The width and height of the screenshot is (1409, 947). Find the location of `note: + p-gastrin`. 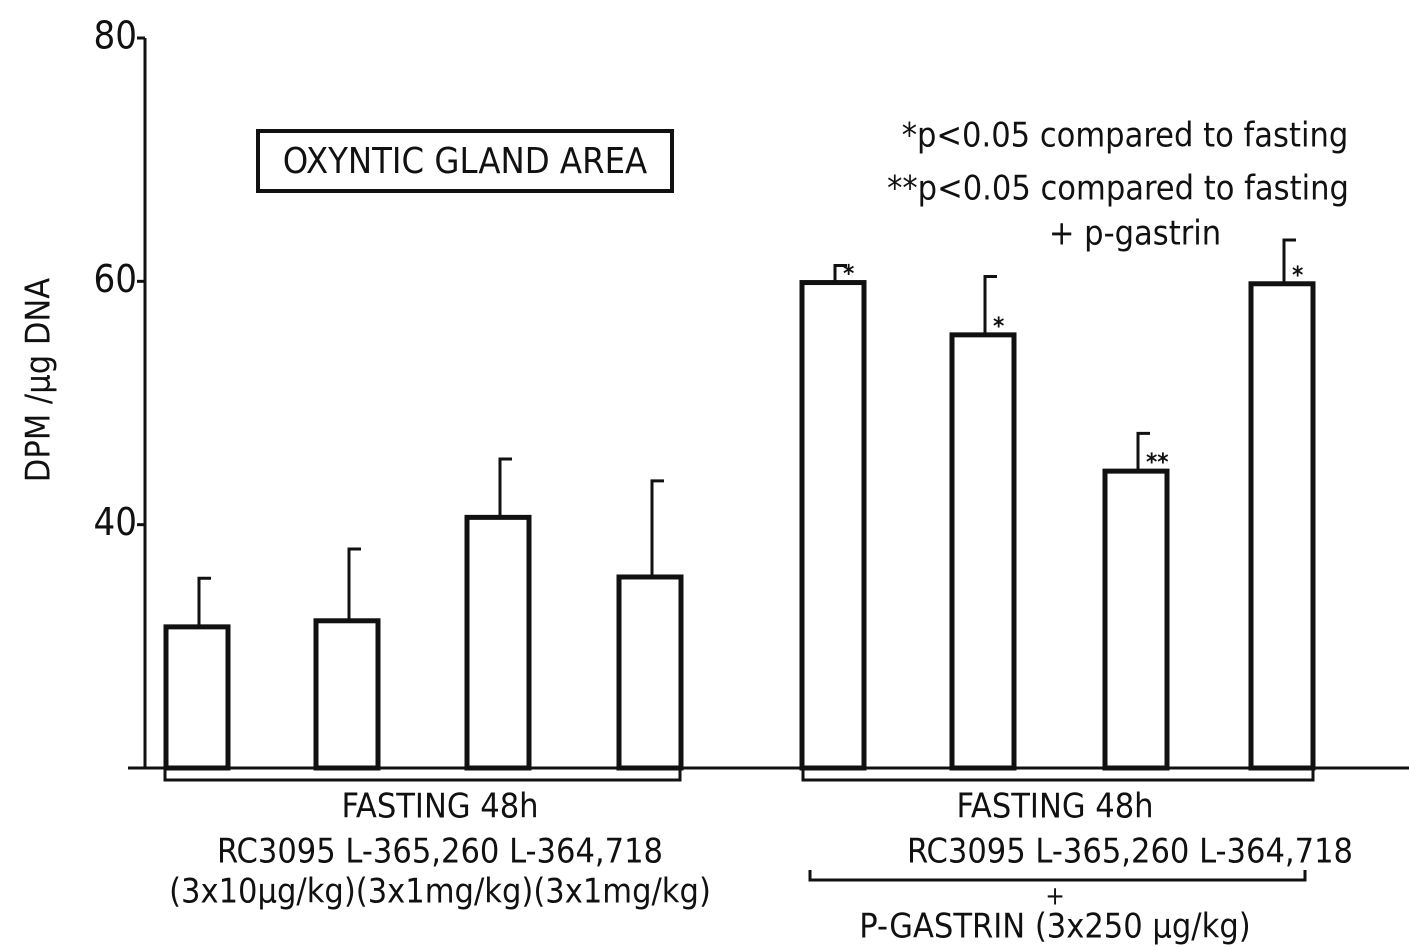

note: + p-gastrin is located at coordinates (1135, 234).